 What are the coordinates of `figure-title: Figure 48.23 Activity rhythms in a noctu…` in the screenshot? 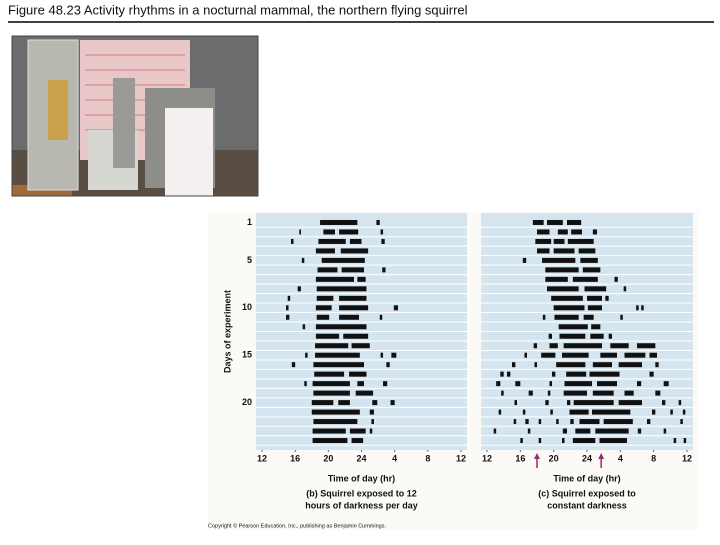 It's located at (238, 9).